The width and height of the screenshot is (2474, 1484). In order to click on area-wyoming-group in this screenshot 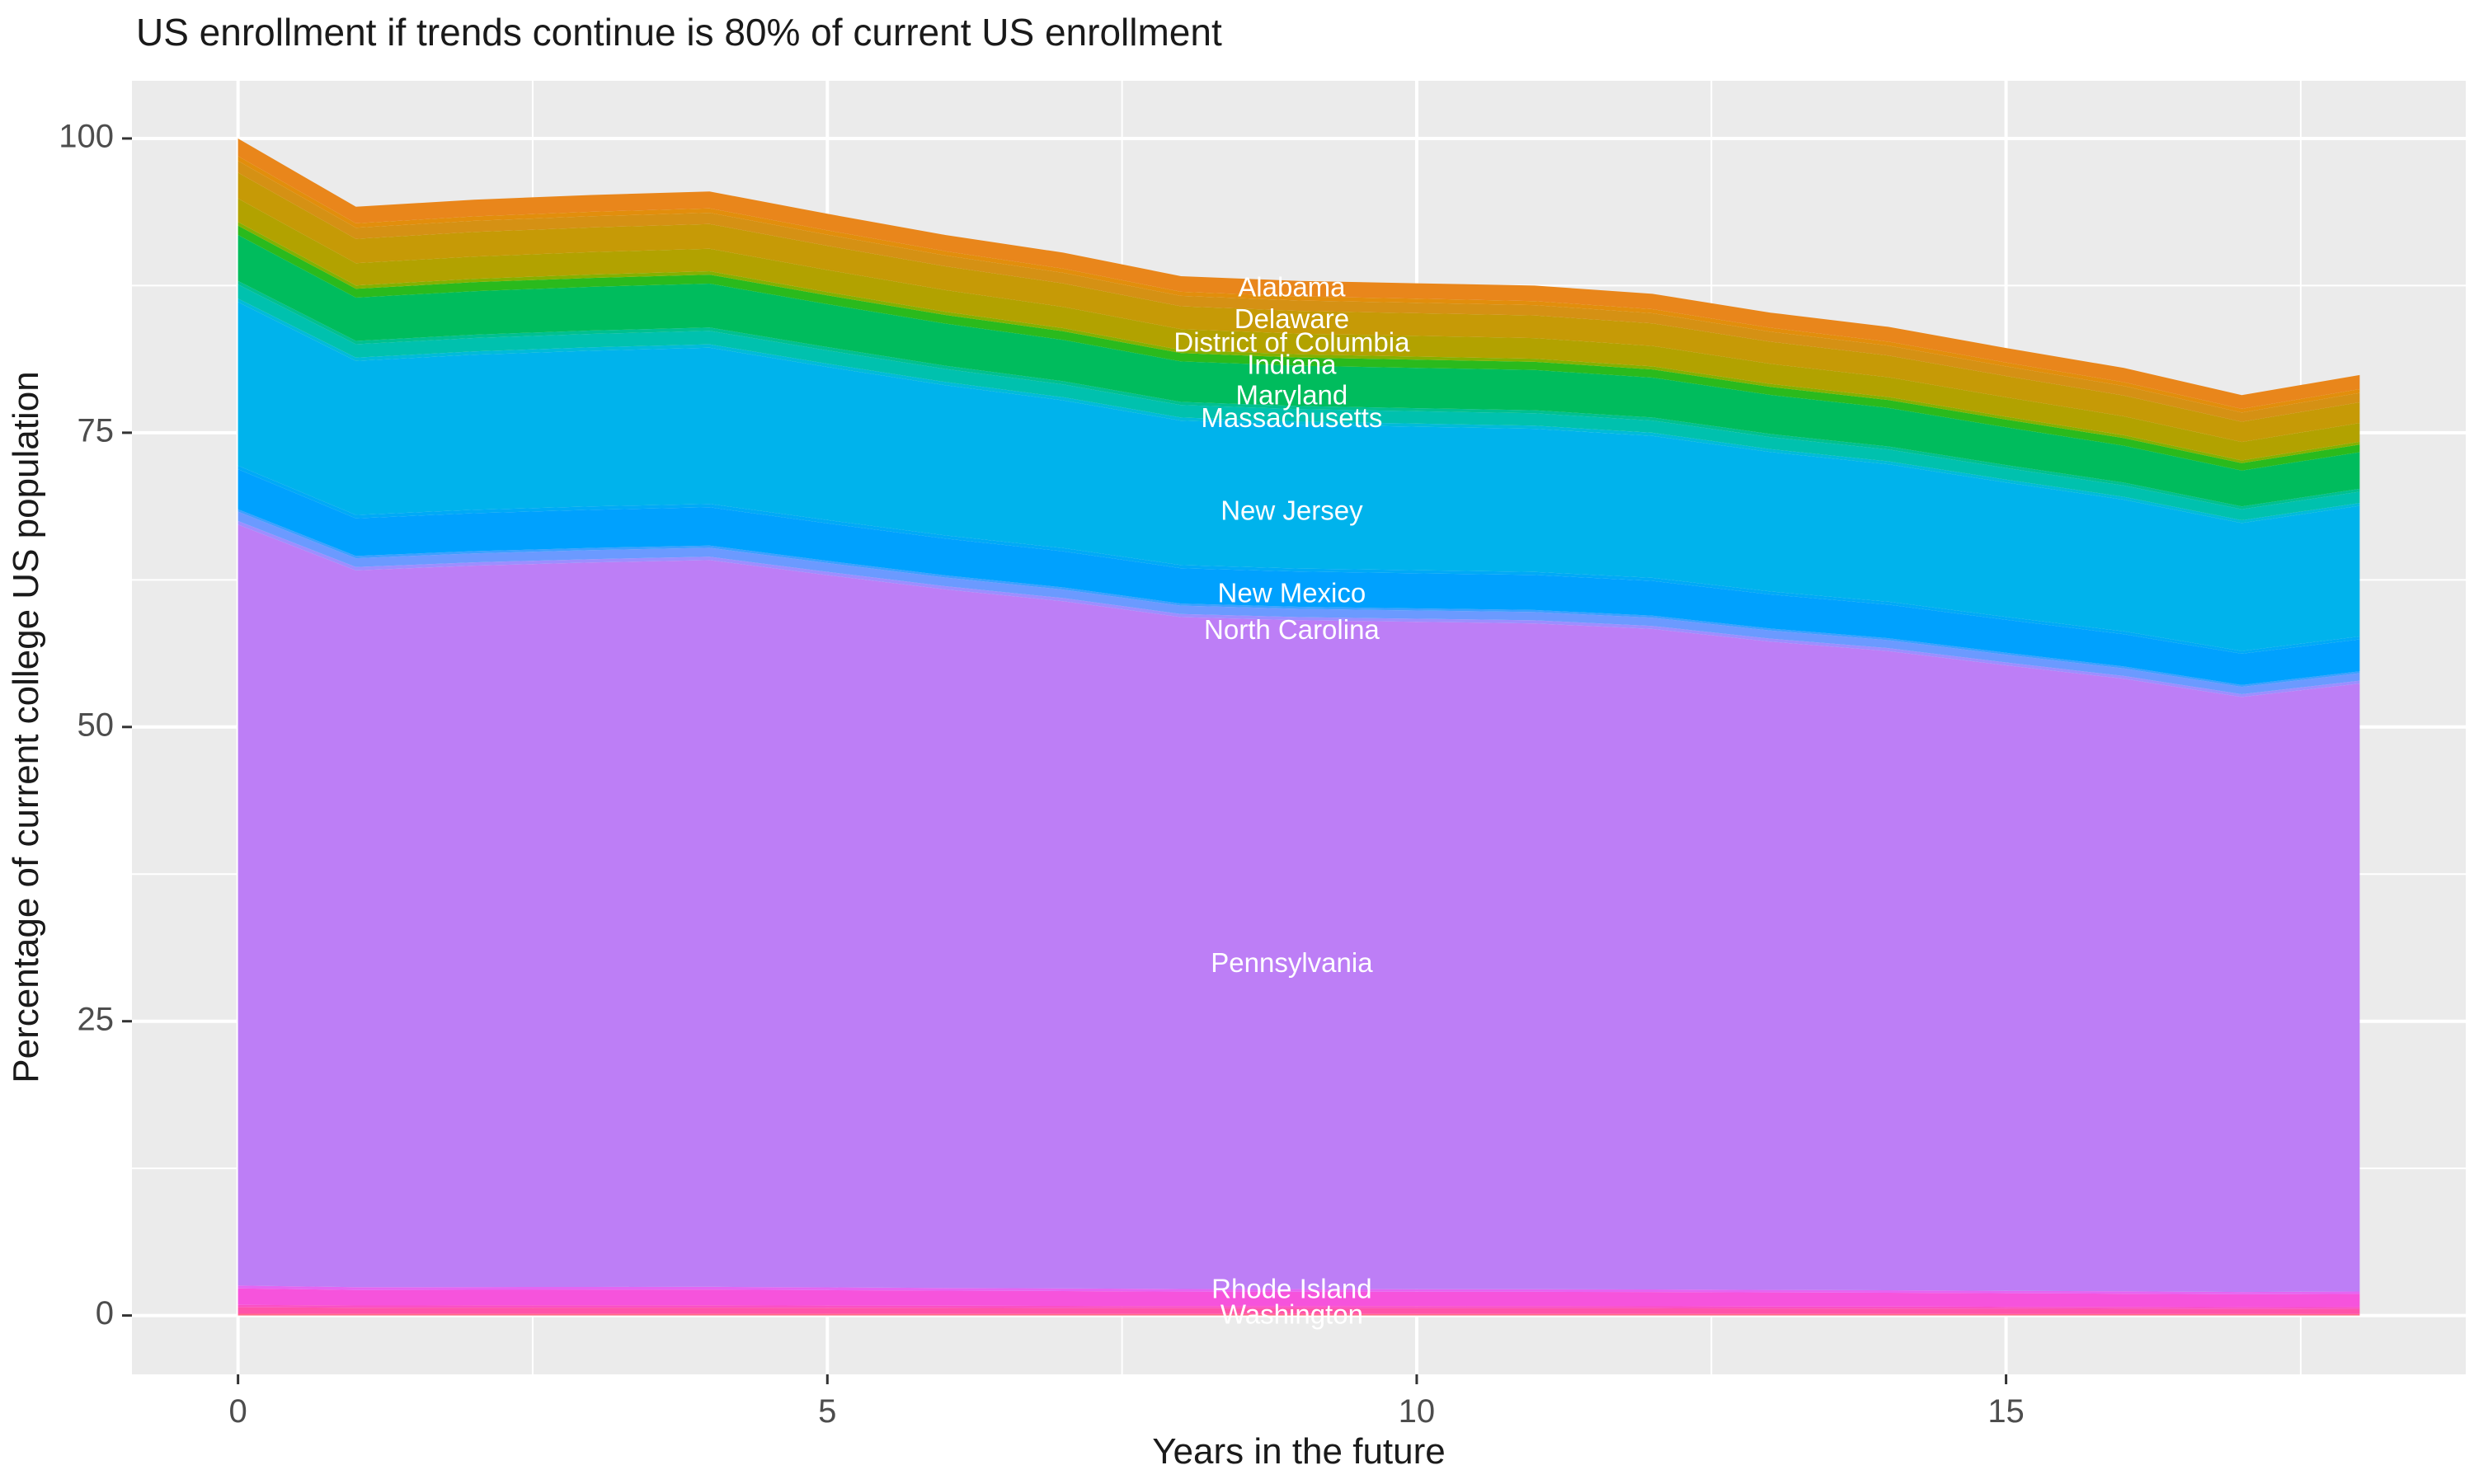, I will do `click(1299, 1314)`.